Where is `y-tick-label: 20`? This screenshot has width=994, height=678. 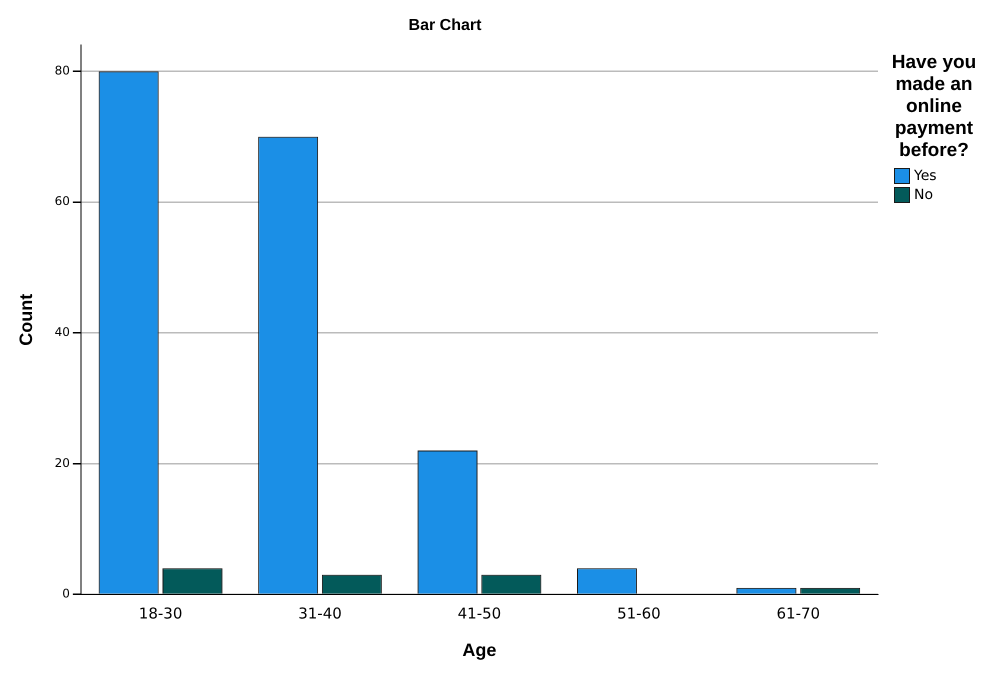
y-tick-label: 20 is located at coordinates (62, 463).